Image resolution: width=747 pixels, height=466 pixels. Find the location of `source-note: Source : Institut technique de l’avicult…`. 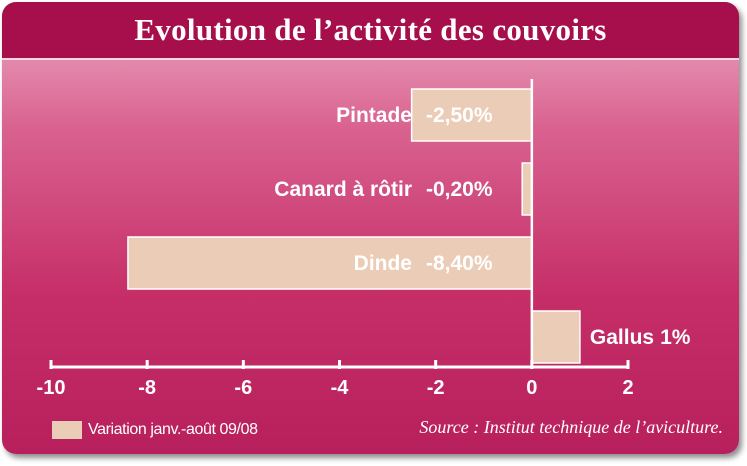

source-note: Source : Institut technique de l’avicult… is located at coordinates (571, 427).